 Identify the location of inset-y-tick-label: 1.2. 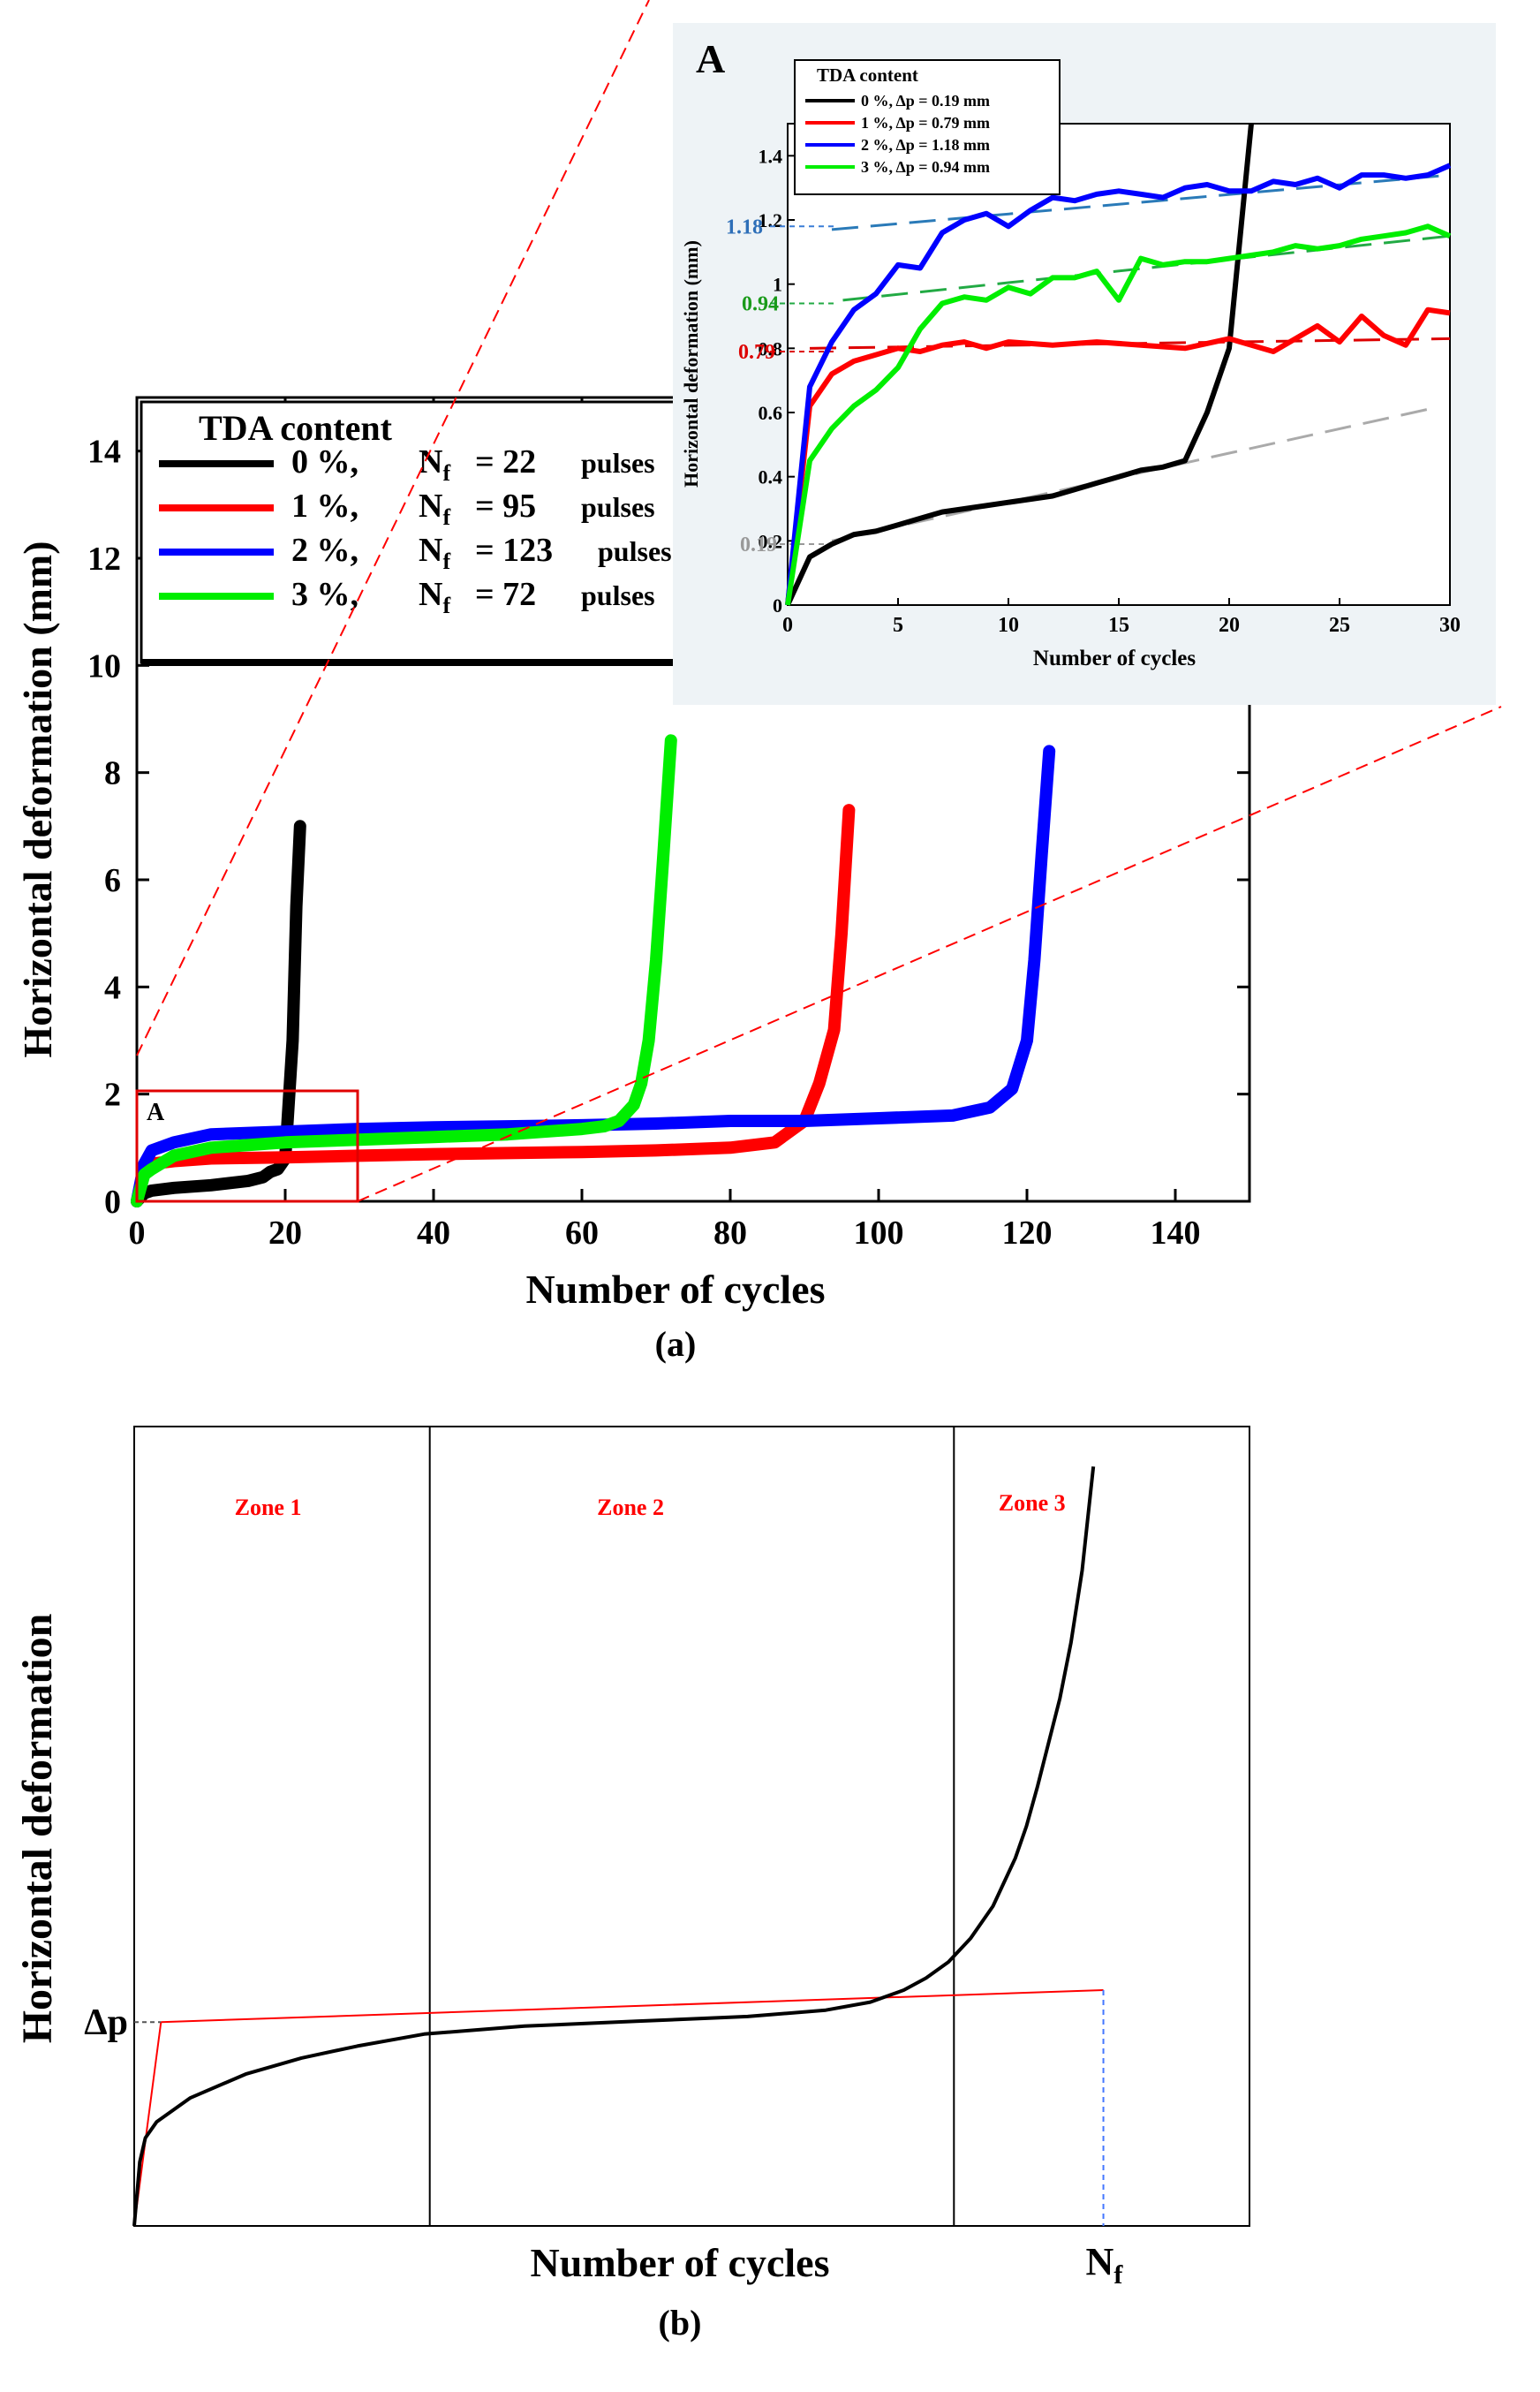
(771, 220).